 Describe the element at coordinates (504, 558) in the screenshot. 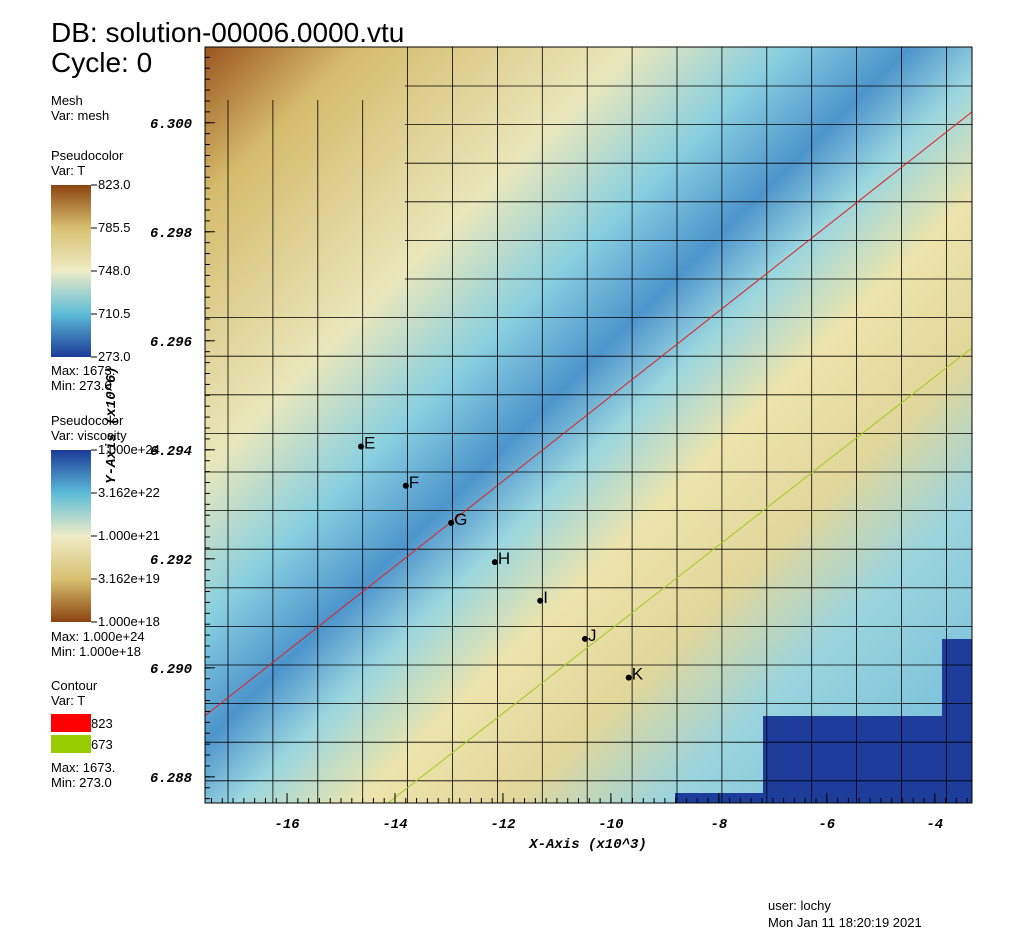

I see `point-label: H` at that location.